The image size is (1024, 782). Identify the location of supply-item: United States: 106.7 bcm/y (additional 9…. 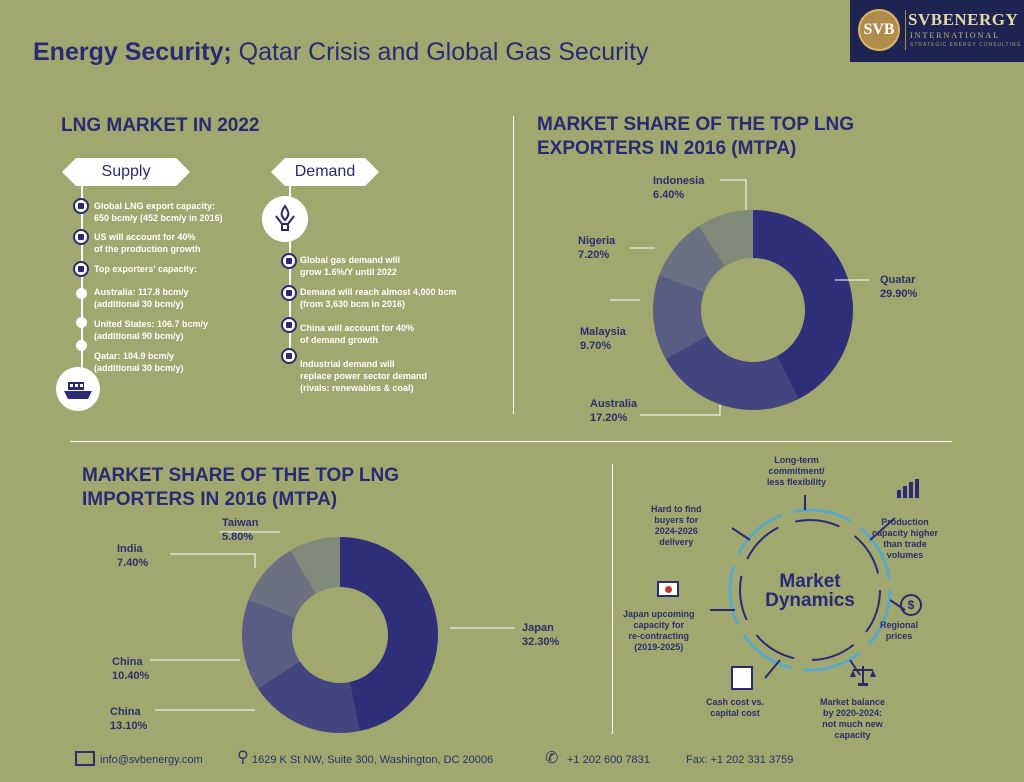
(151, 330).